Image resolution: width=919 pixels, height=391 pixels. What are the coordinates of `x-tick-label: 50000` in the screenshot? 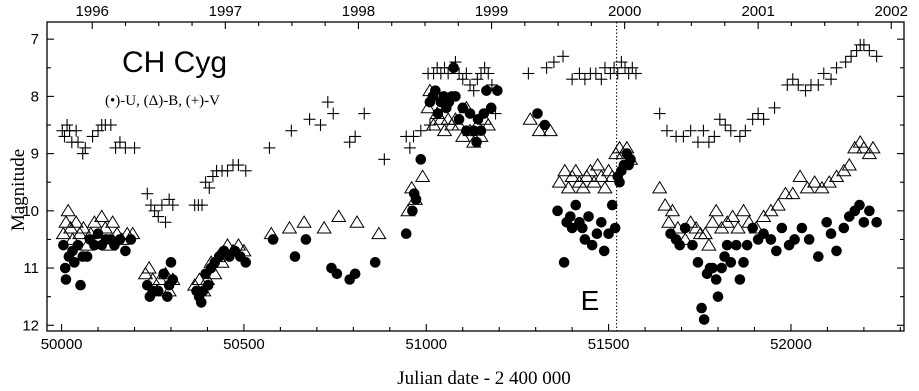 It's located at (62, 344).